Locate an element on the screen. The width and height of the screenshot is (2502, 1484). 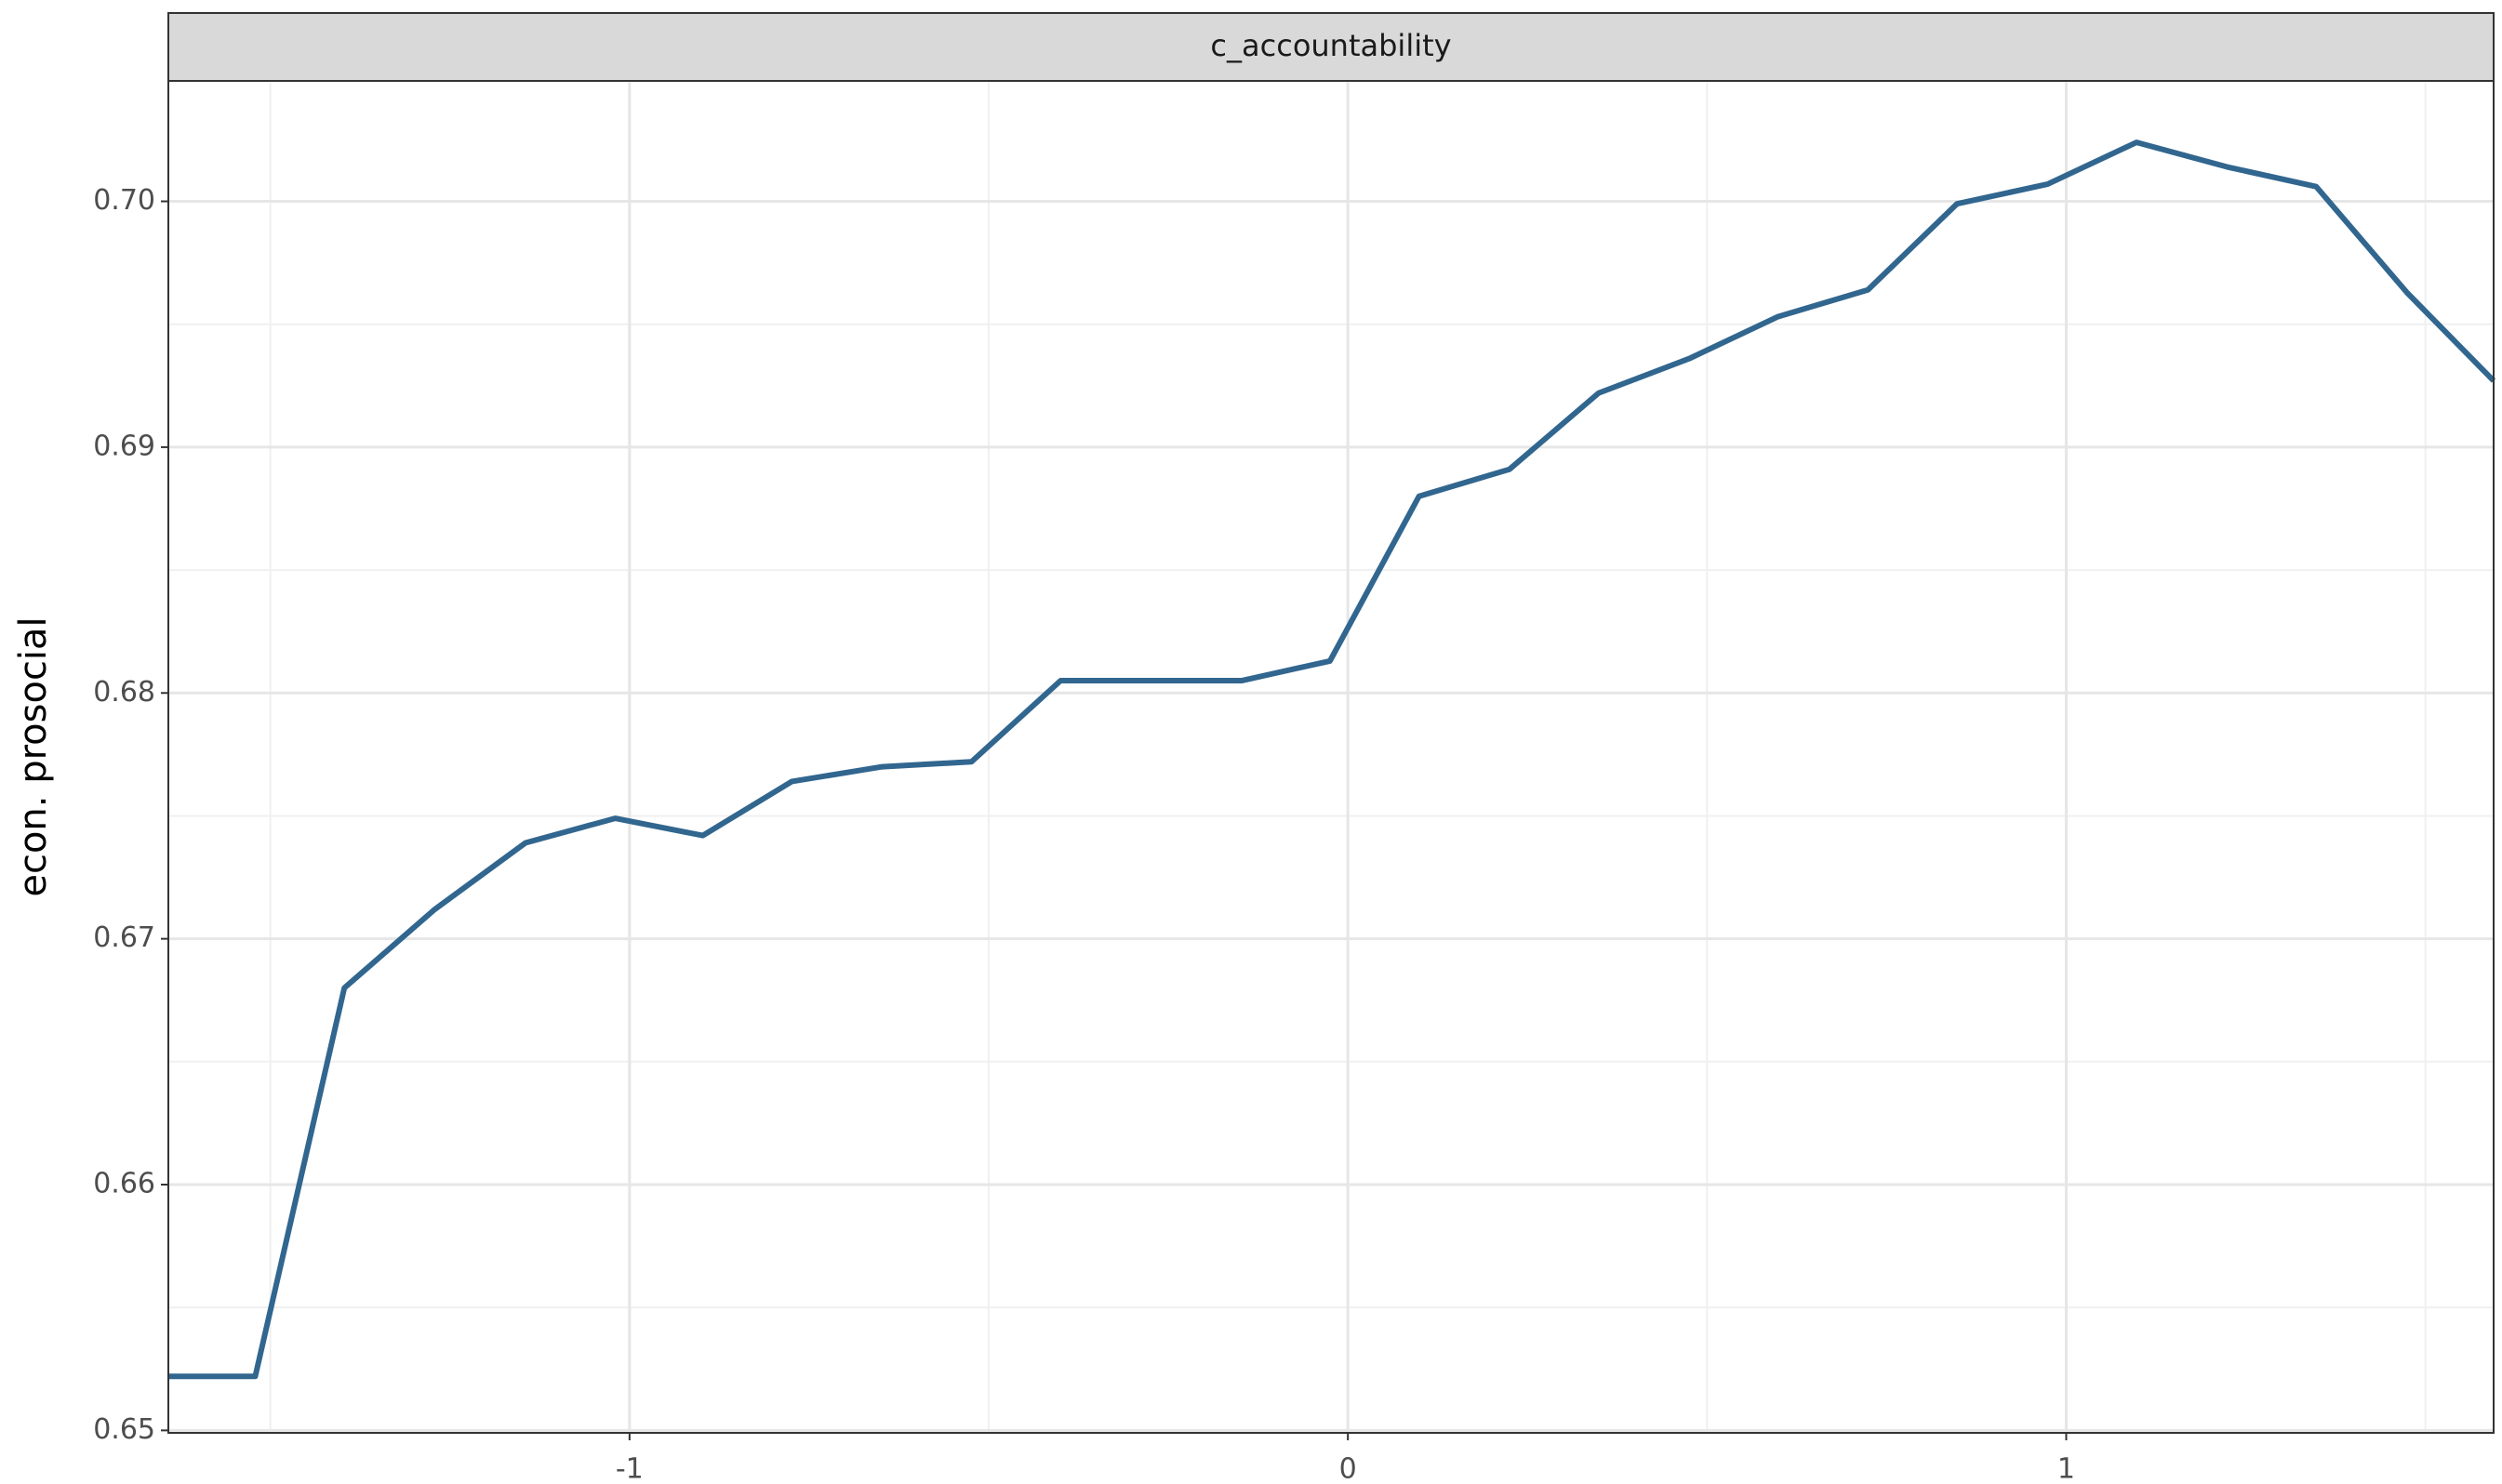
y-tick-label: 0.65 is located at coordinates (124, 1429).